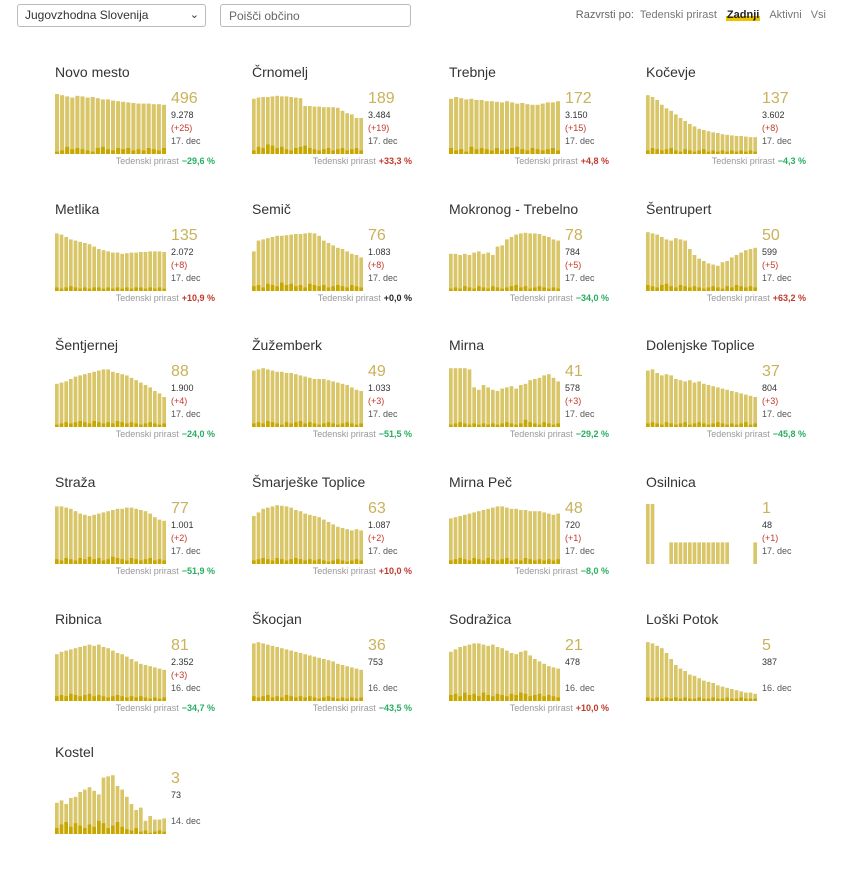 The image size is (848, 869). I want to click on municipality-name: Škocjan, so click(277, 619).